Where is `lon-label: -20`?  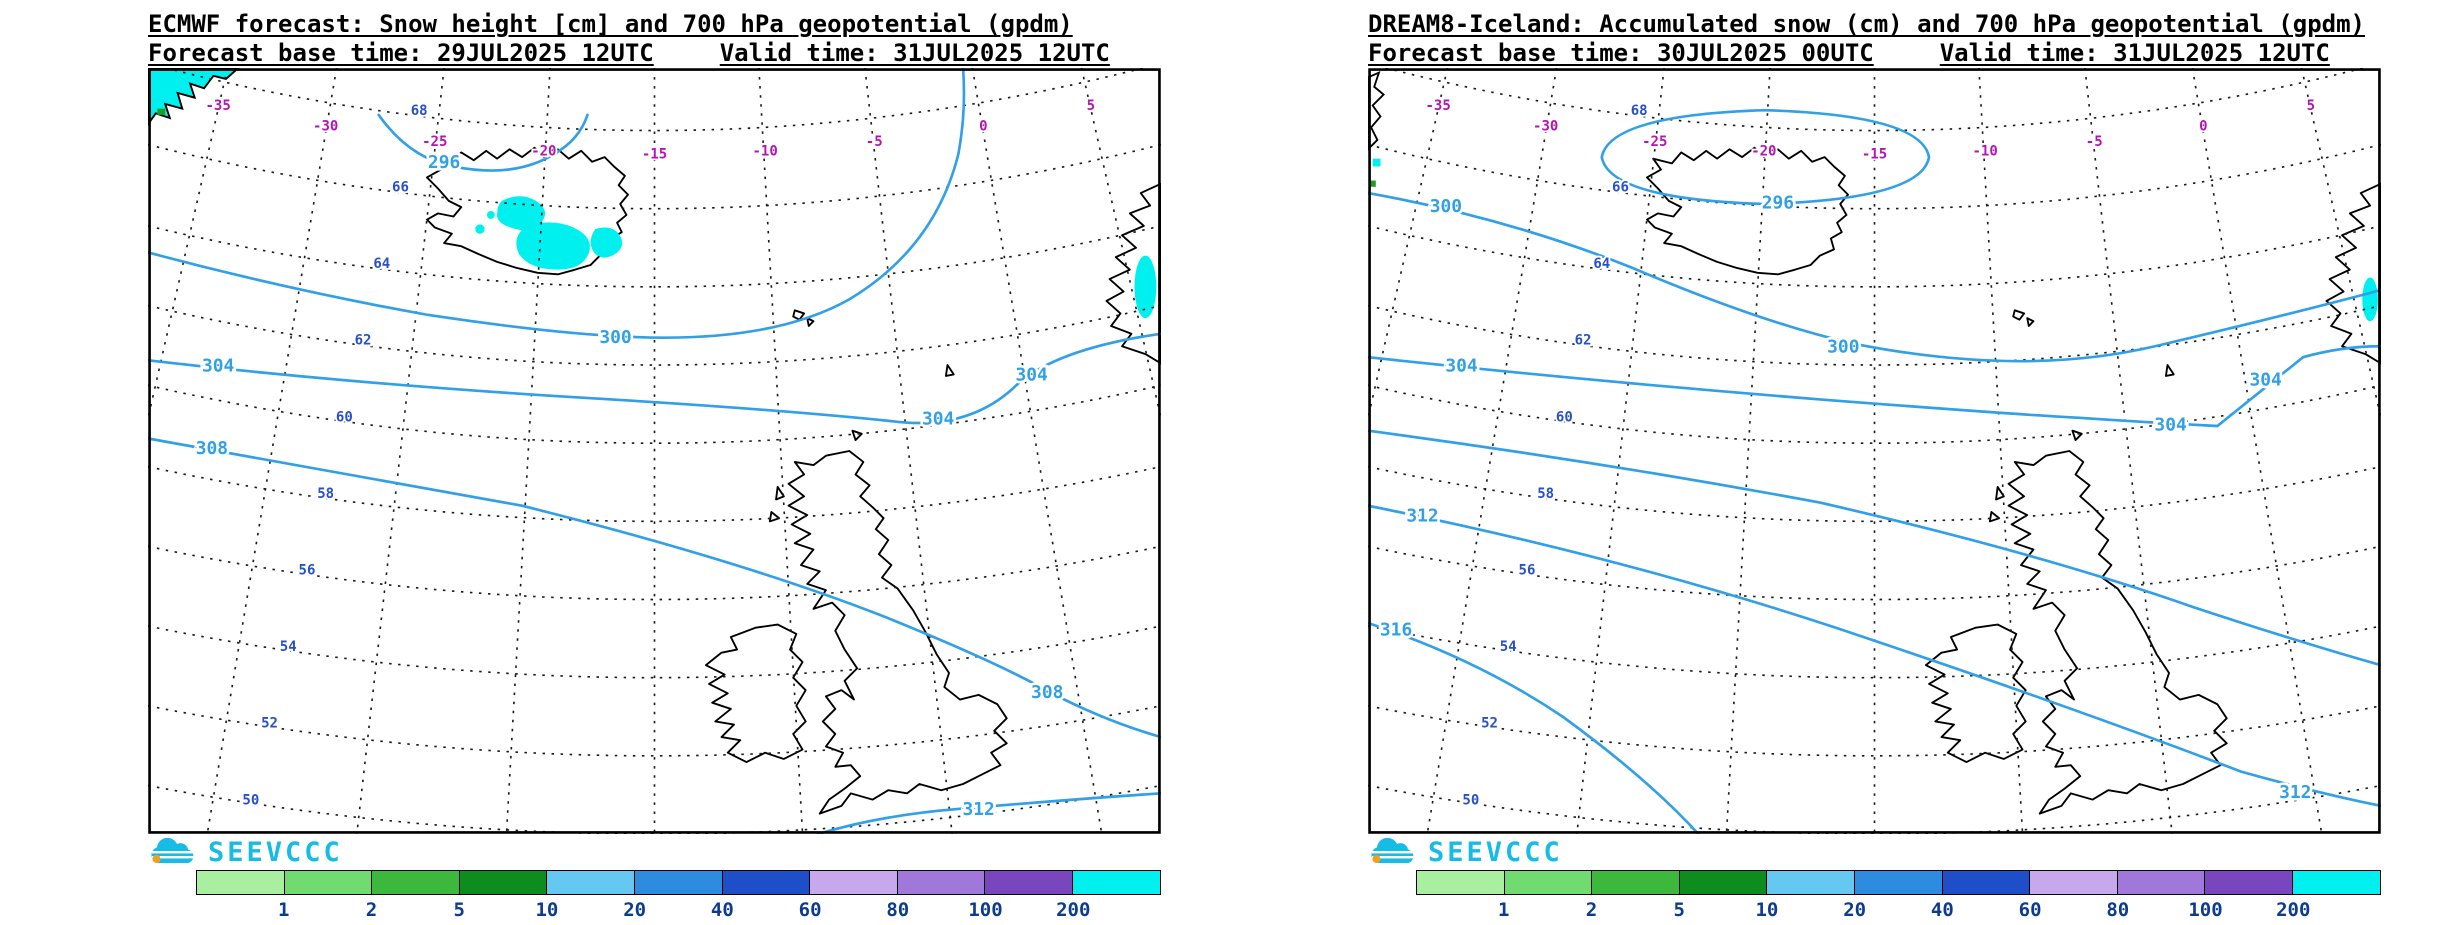
lon-label: -20 is located at coordinates (1763, 152).